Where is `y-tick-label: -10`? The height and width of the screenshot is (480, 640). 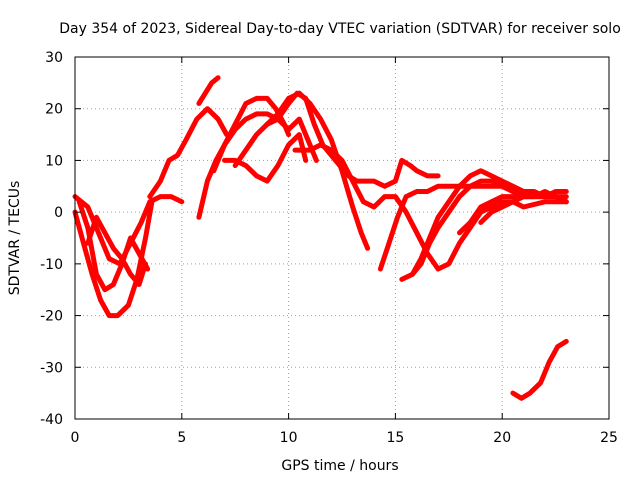 y-tick-label: -10 is located at coordinates (51, 265).